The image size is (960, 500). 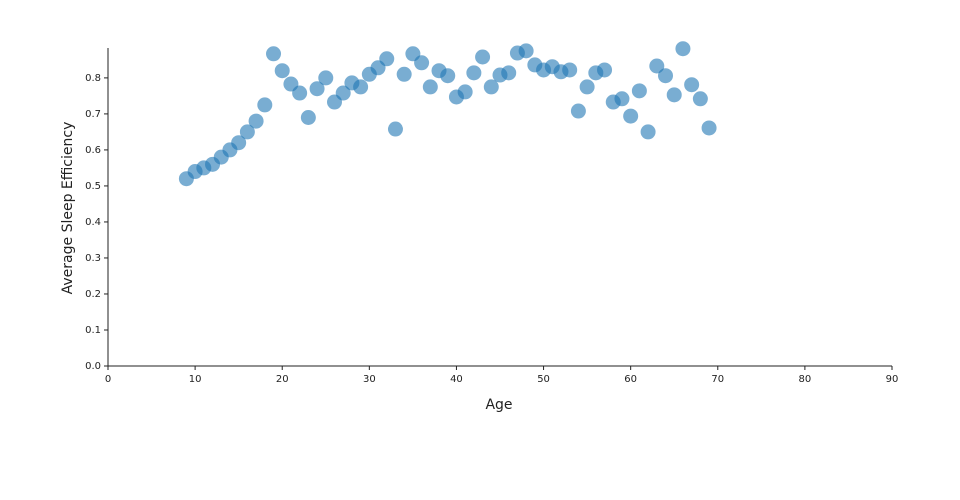 I want to click on x-tick-label: 10, so click(x=195, y=379).